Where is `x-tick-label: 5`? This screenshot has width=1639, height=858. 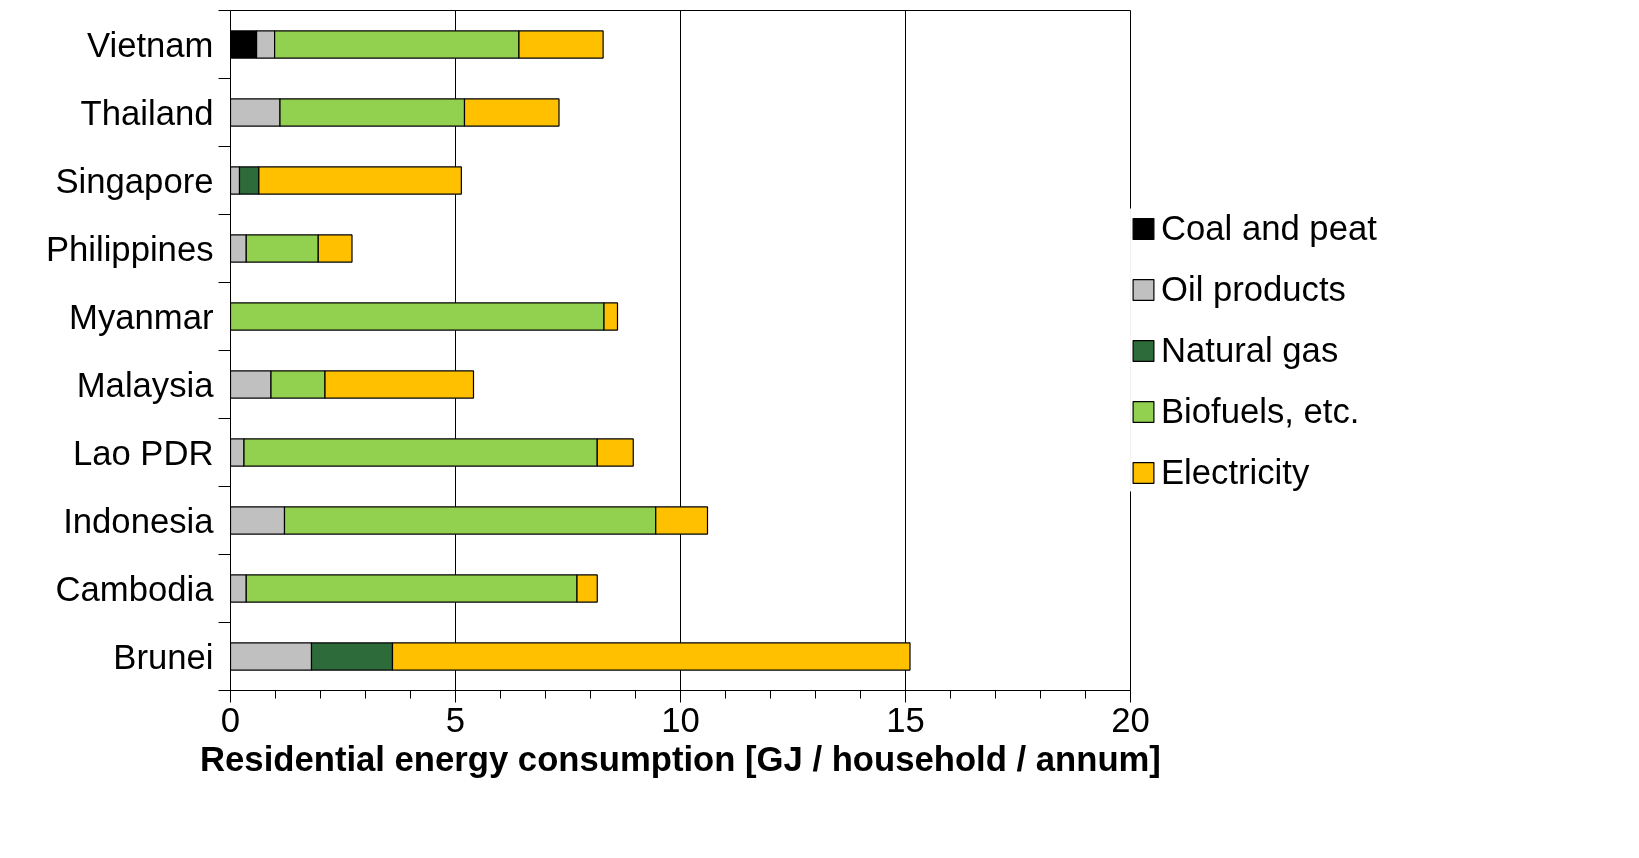 x-tick-label: 5 is located at coordinates (455, 719).